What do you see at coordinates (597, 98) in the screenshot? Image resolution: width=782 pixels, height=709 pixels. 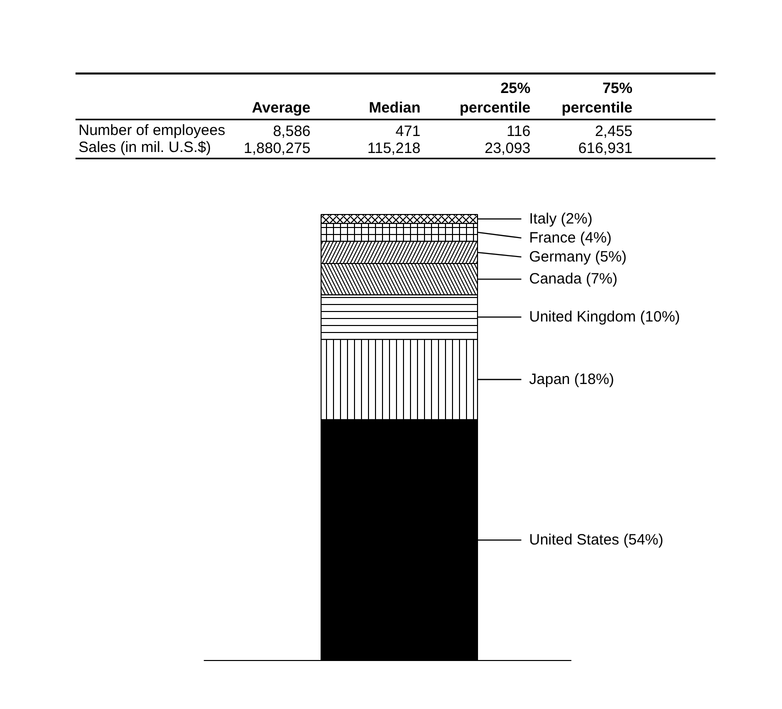 I see `category-label: 75% percentile` at bounding box center [597, 98].